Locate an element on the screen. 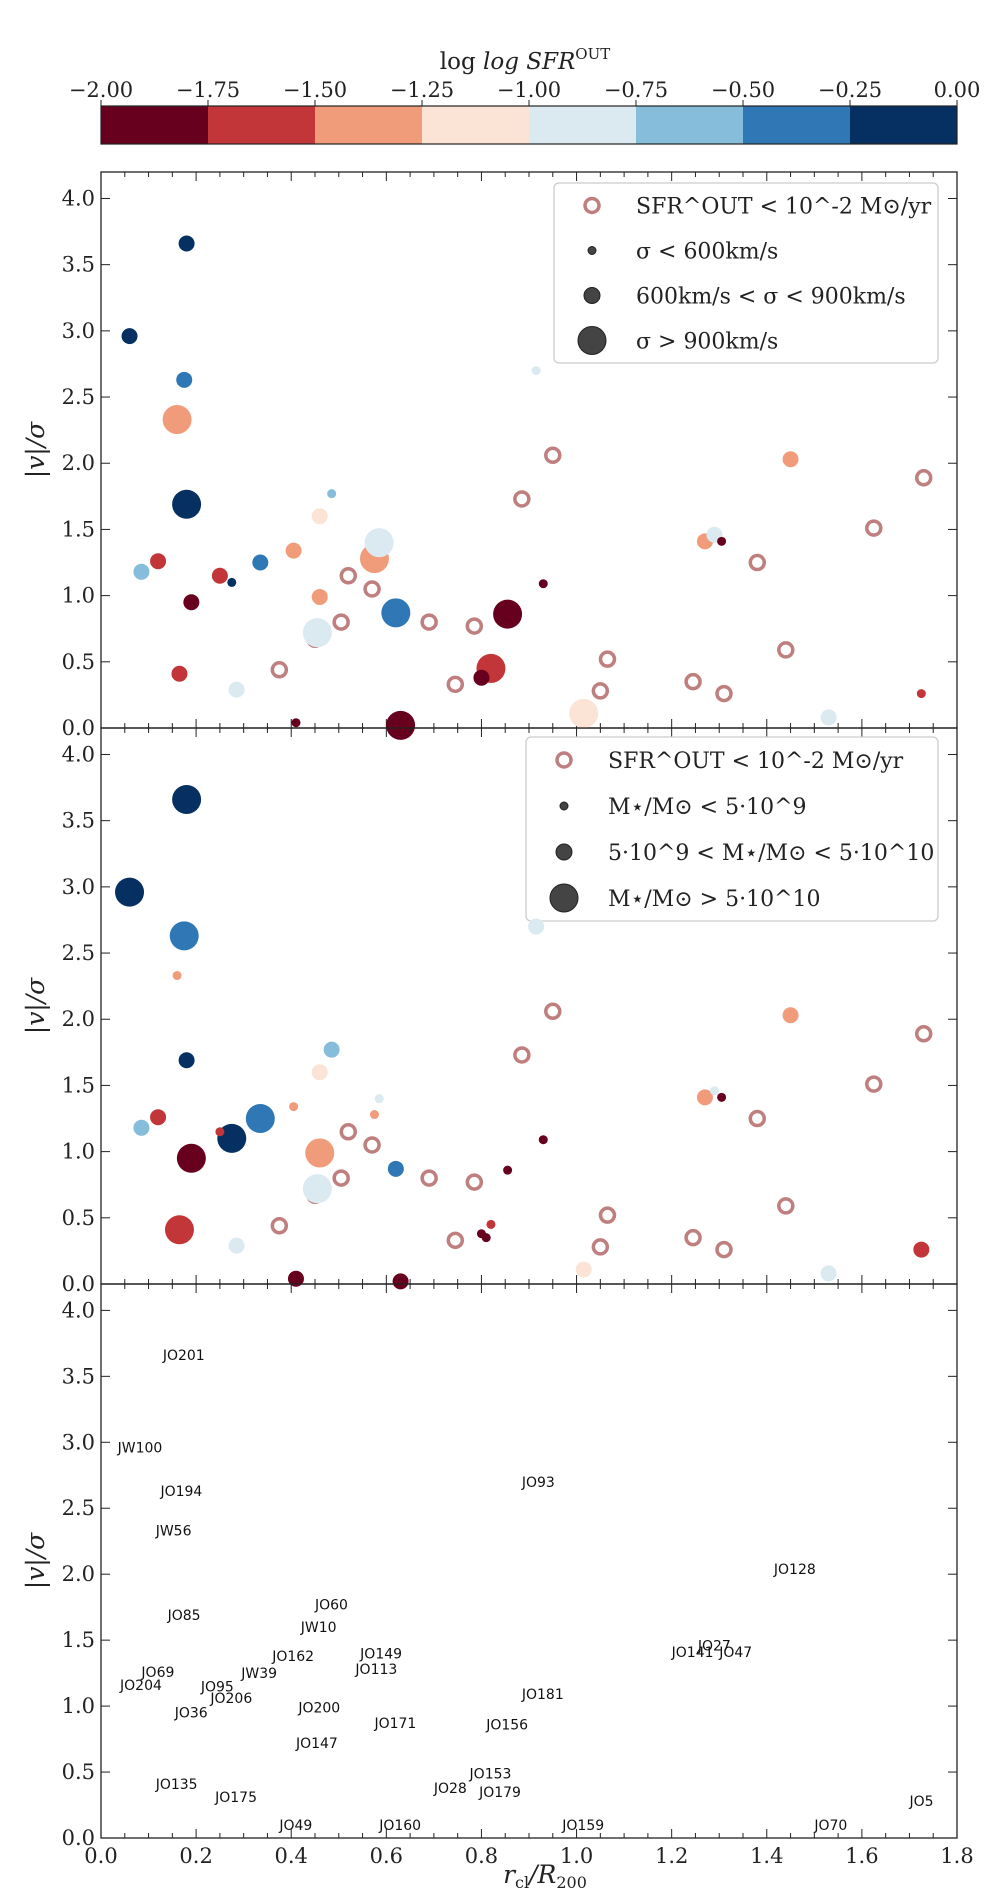 Image resolution: width=1000 pixels, height=1900 pixels. x-tick-label: 1.2 is located at coordinates (671, 1856).